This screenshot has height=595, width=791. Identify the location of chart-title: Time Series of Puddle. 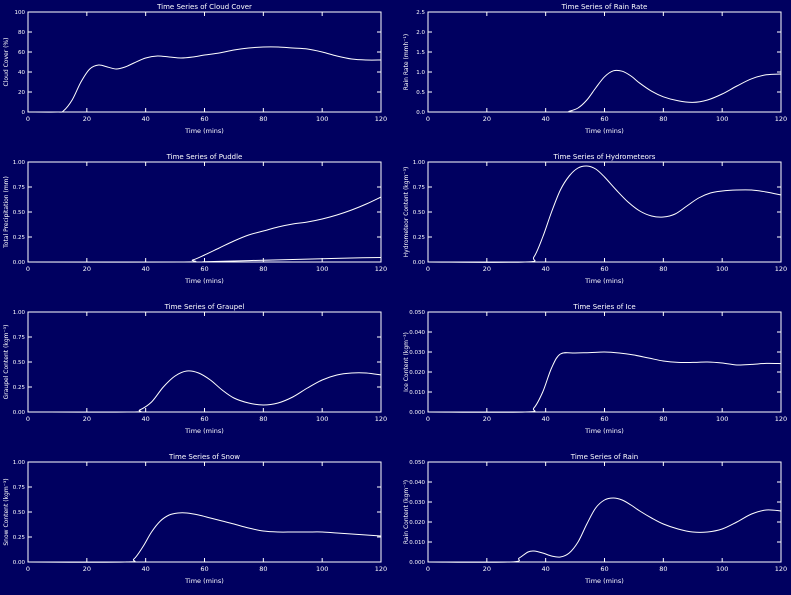
(204, 157).